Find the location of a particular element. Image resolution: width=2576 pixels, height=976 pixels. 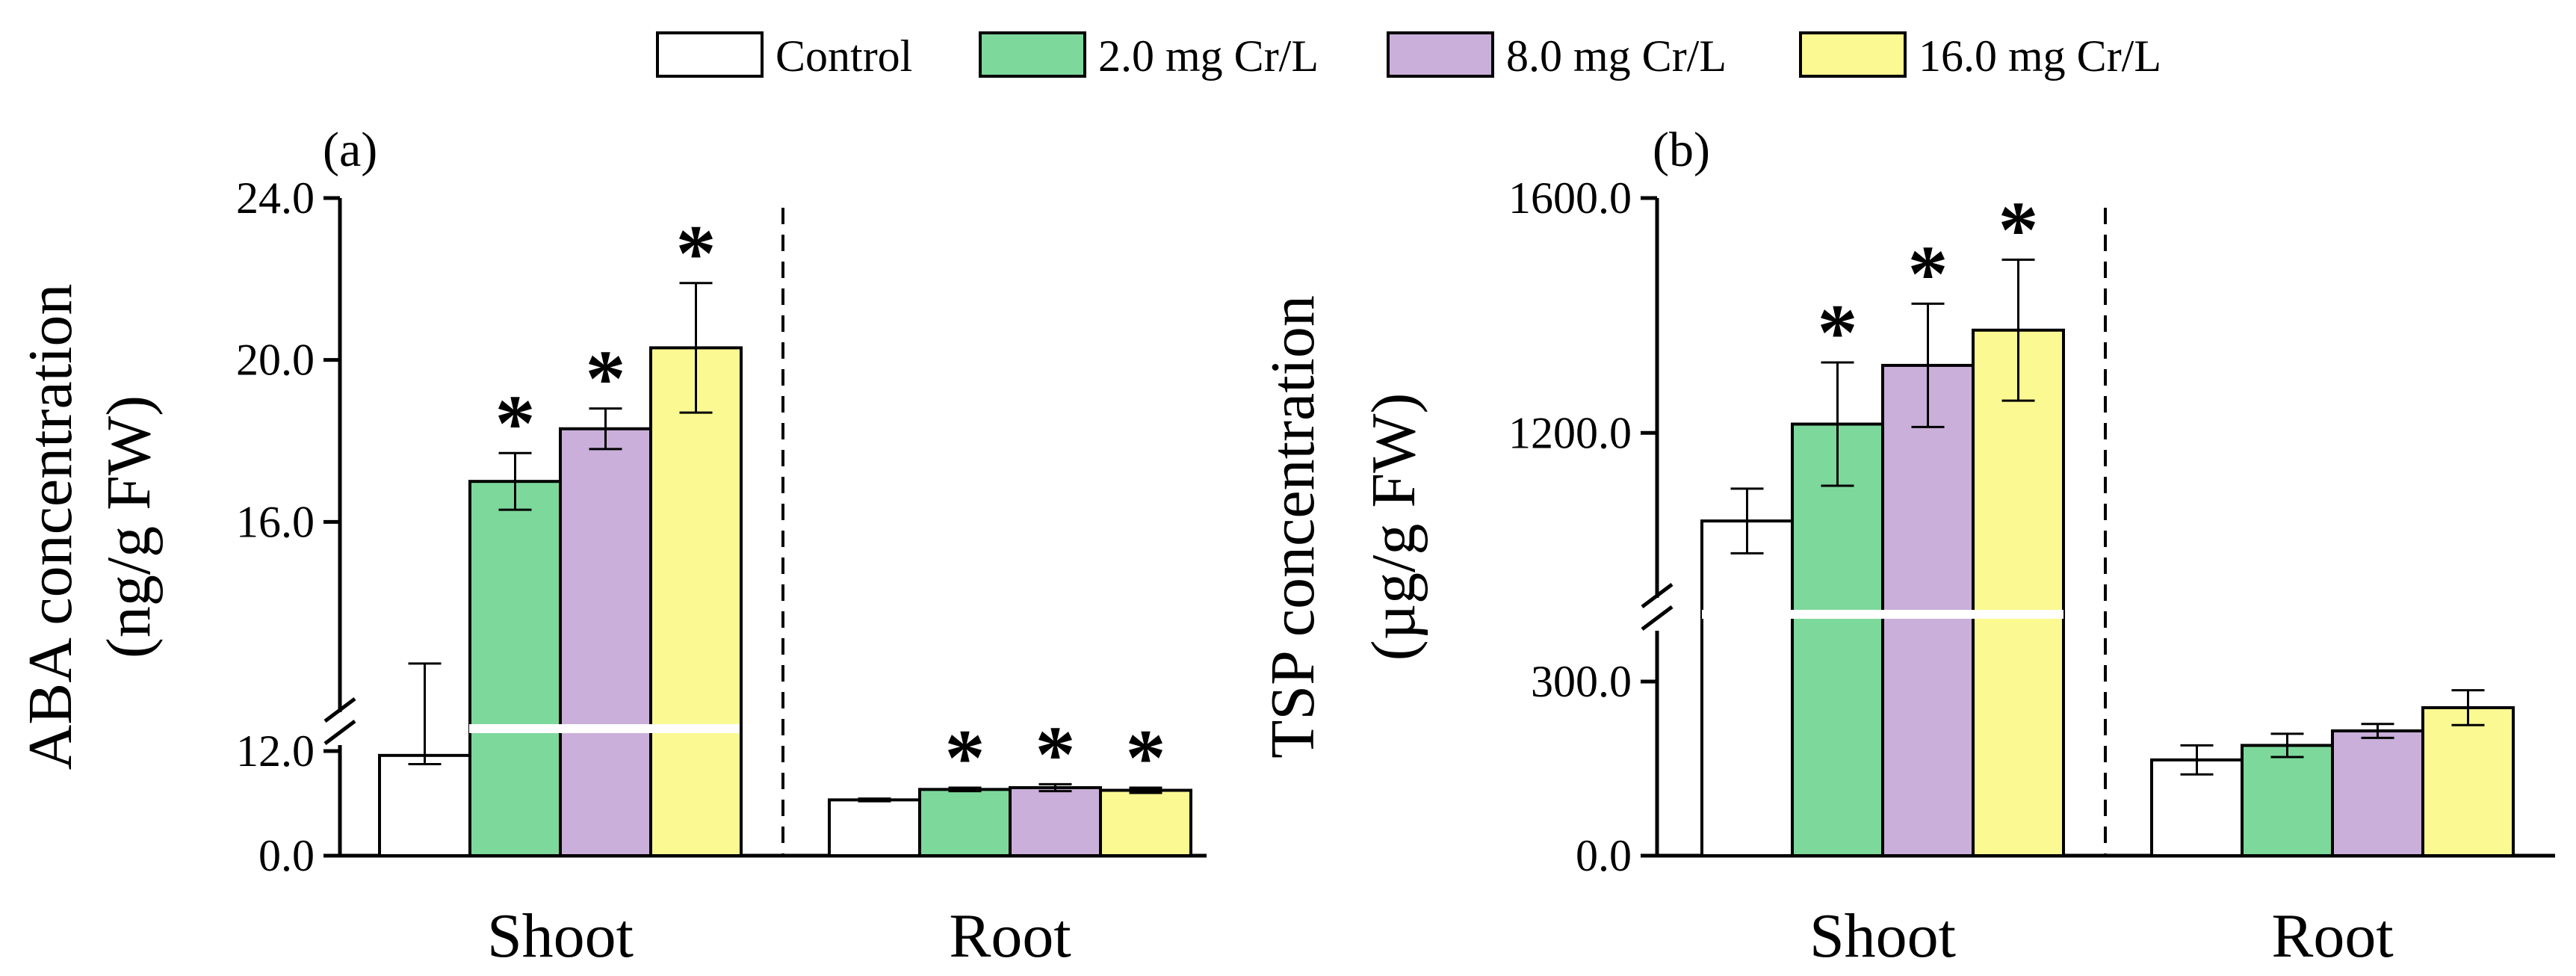

y-axis-unit: (µg/g FW) is located at coordinates (1393, 527).